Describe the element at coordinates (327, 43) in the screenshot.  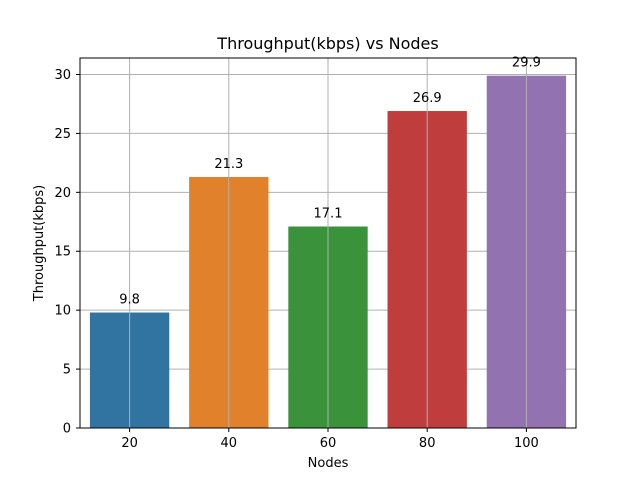
I see `chart-title: Throughput(kbps) vs Nodes` at that location.